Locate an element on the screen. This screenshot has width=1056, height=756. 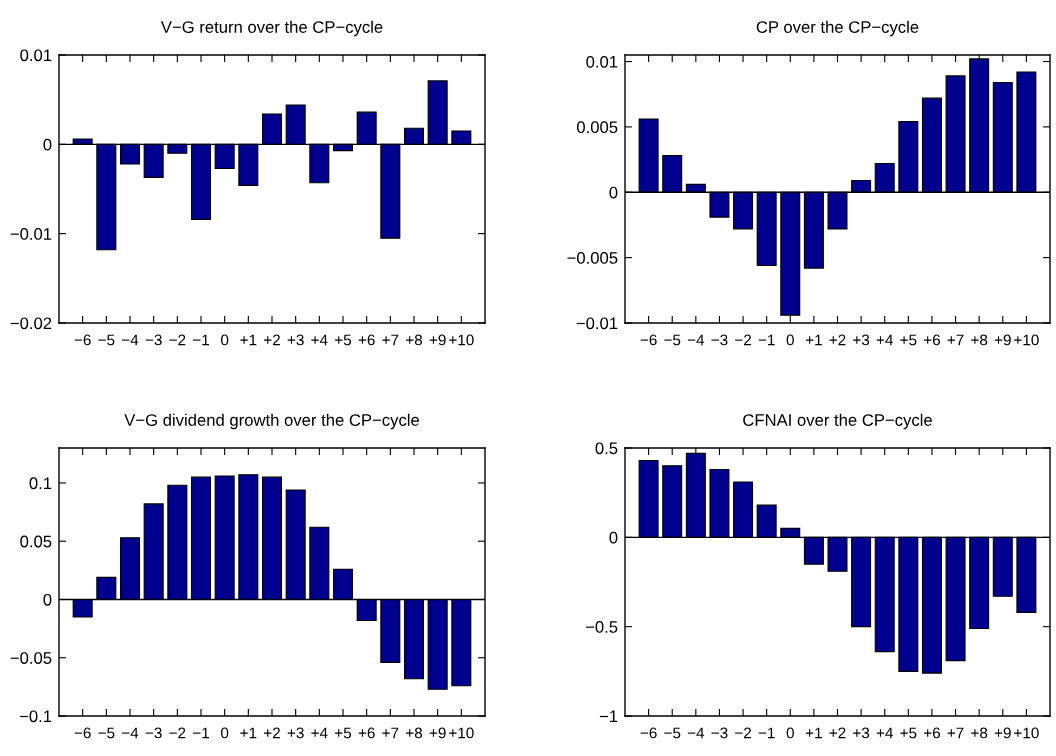
y-tick-label: −0.02 is located at coordinates (31, 323).